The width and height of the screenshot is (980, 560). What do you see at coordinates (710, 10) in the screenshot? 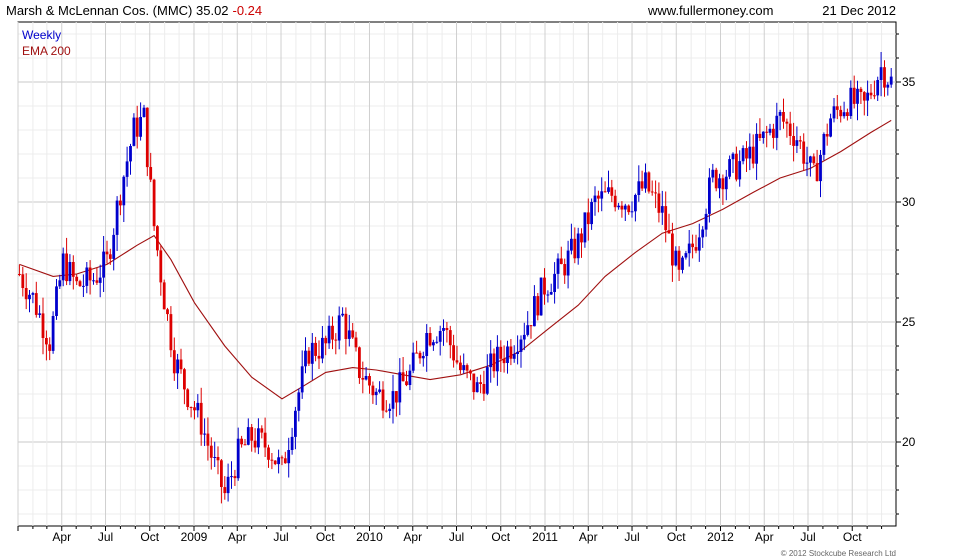
I see `source-url: www.fullermoney.com` at bounding box center [710, 10].